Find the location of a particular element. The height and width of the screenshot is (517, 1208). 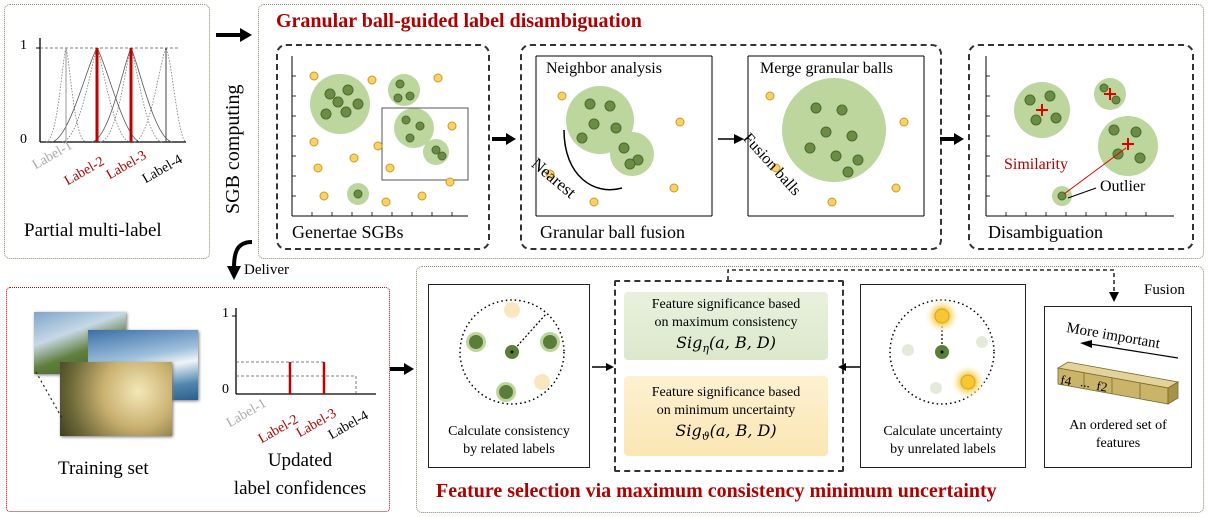

sgb-computing-label: SGB computing is located at coordinates (233, 149).